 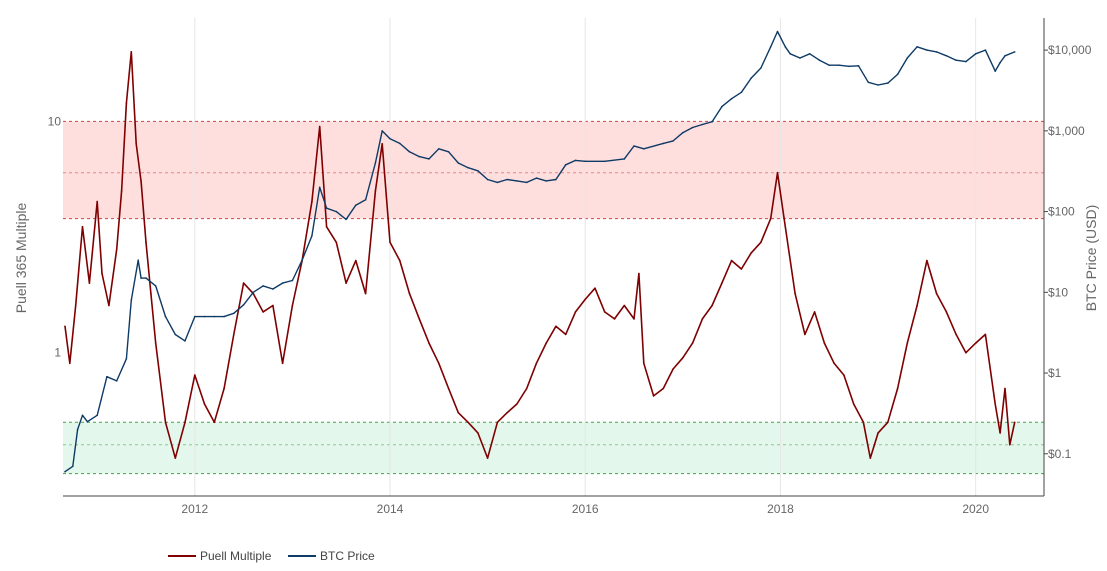 What do you see at coordinates (194, 509) in the screenshot?
I see `x-tick-label: 2012` at bounding box center [194, 509].